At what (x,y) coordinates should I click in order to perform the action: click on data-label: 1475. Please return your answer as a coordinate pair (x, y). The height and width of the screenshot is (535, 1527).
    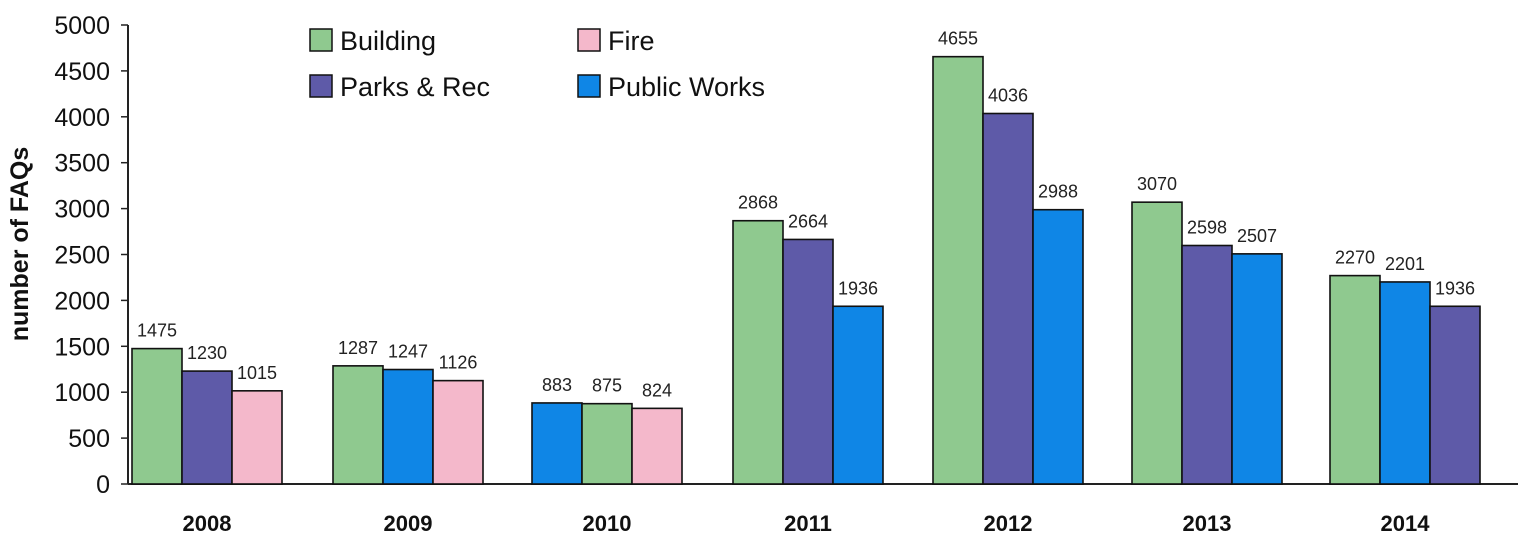
    Looking at the image, I should click on (157, 331).